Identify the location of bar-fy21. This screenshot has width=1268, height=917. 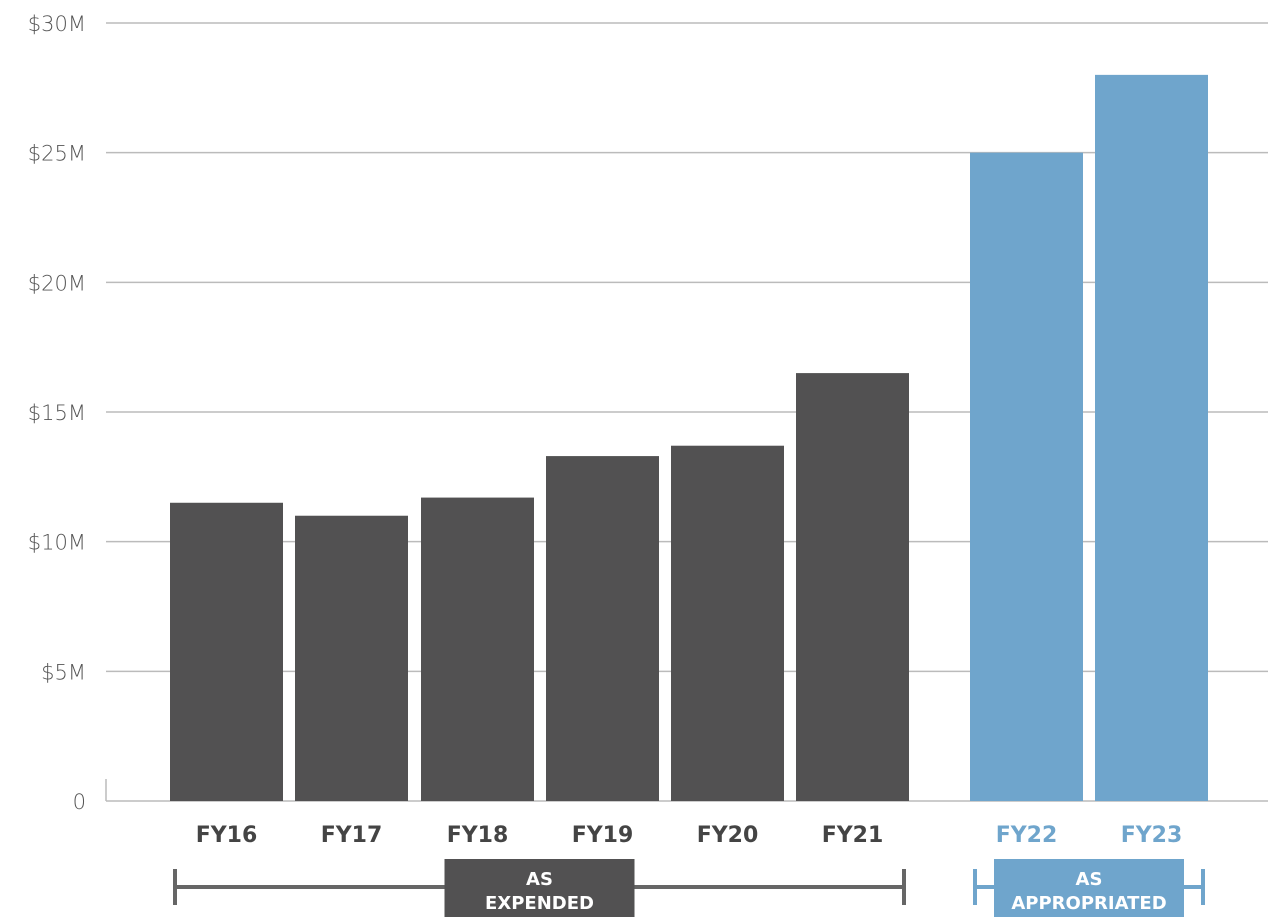
(852, 587).